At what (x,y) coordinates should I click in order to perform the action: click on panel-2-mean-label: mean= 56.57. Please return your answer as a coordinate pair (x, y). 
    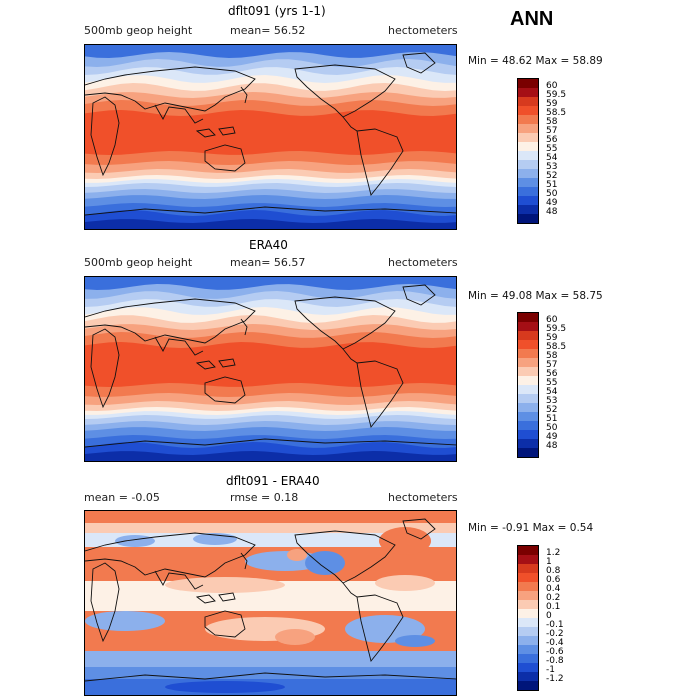
    Looking at the image, I should click on (268, 262).